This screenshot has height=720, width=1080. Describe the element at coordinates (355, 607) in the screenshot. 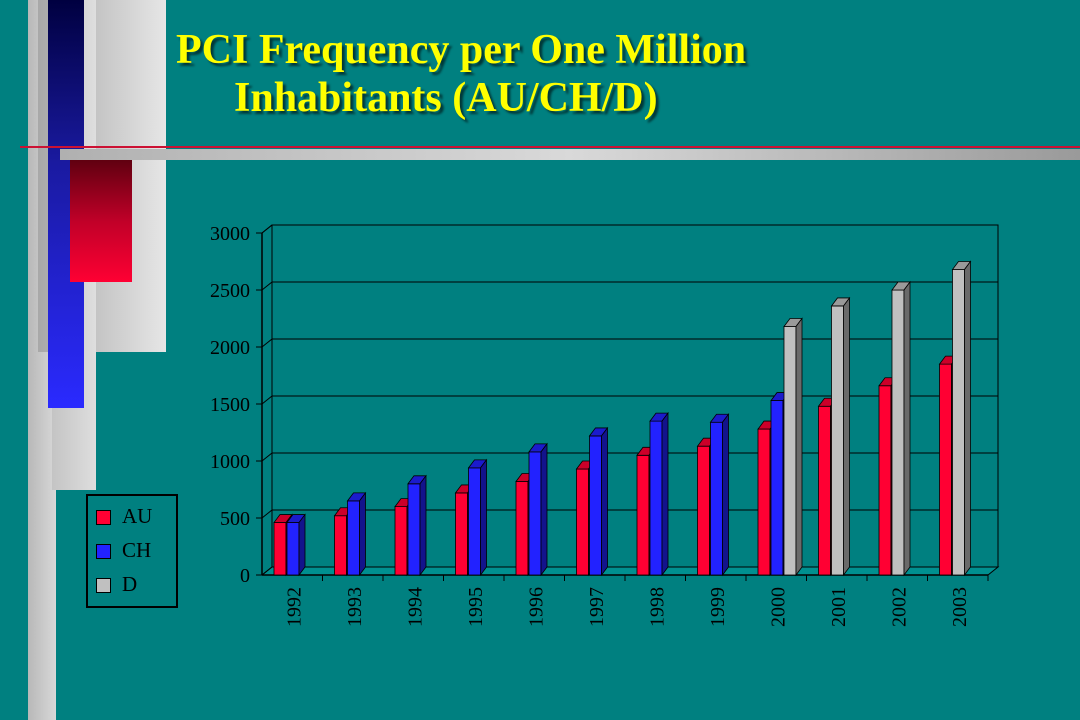

I see `x-tick-label: 1993` at that location.